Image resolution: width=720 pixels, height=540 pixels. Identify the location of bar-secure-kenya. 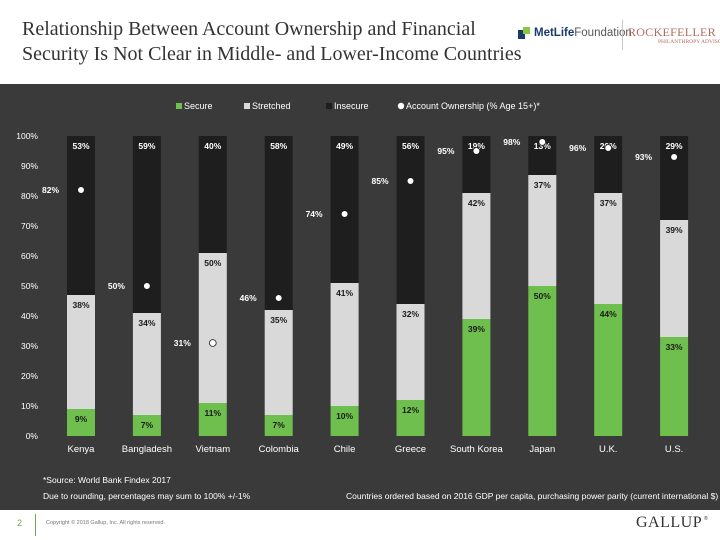
(81, 422).